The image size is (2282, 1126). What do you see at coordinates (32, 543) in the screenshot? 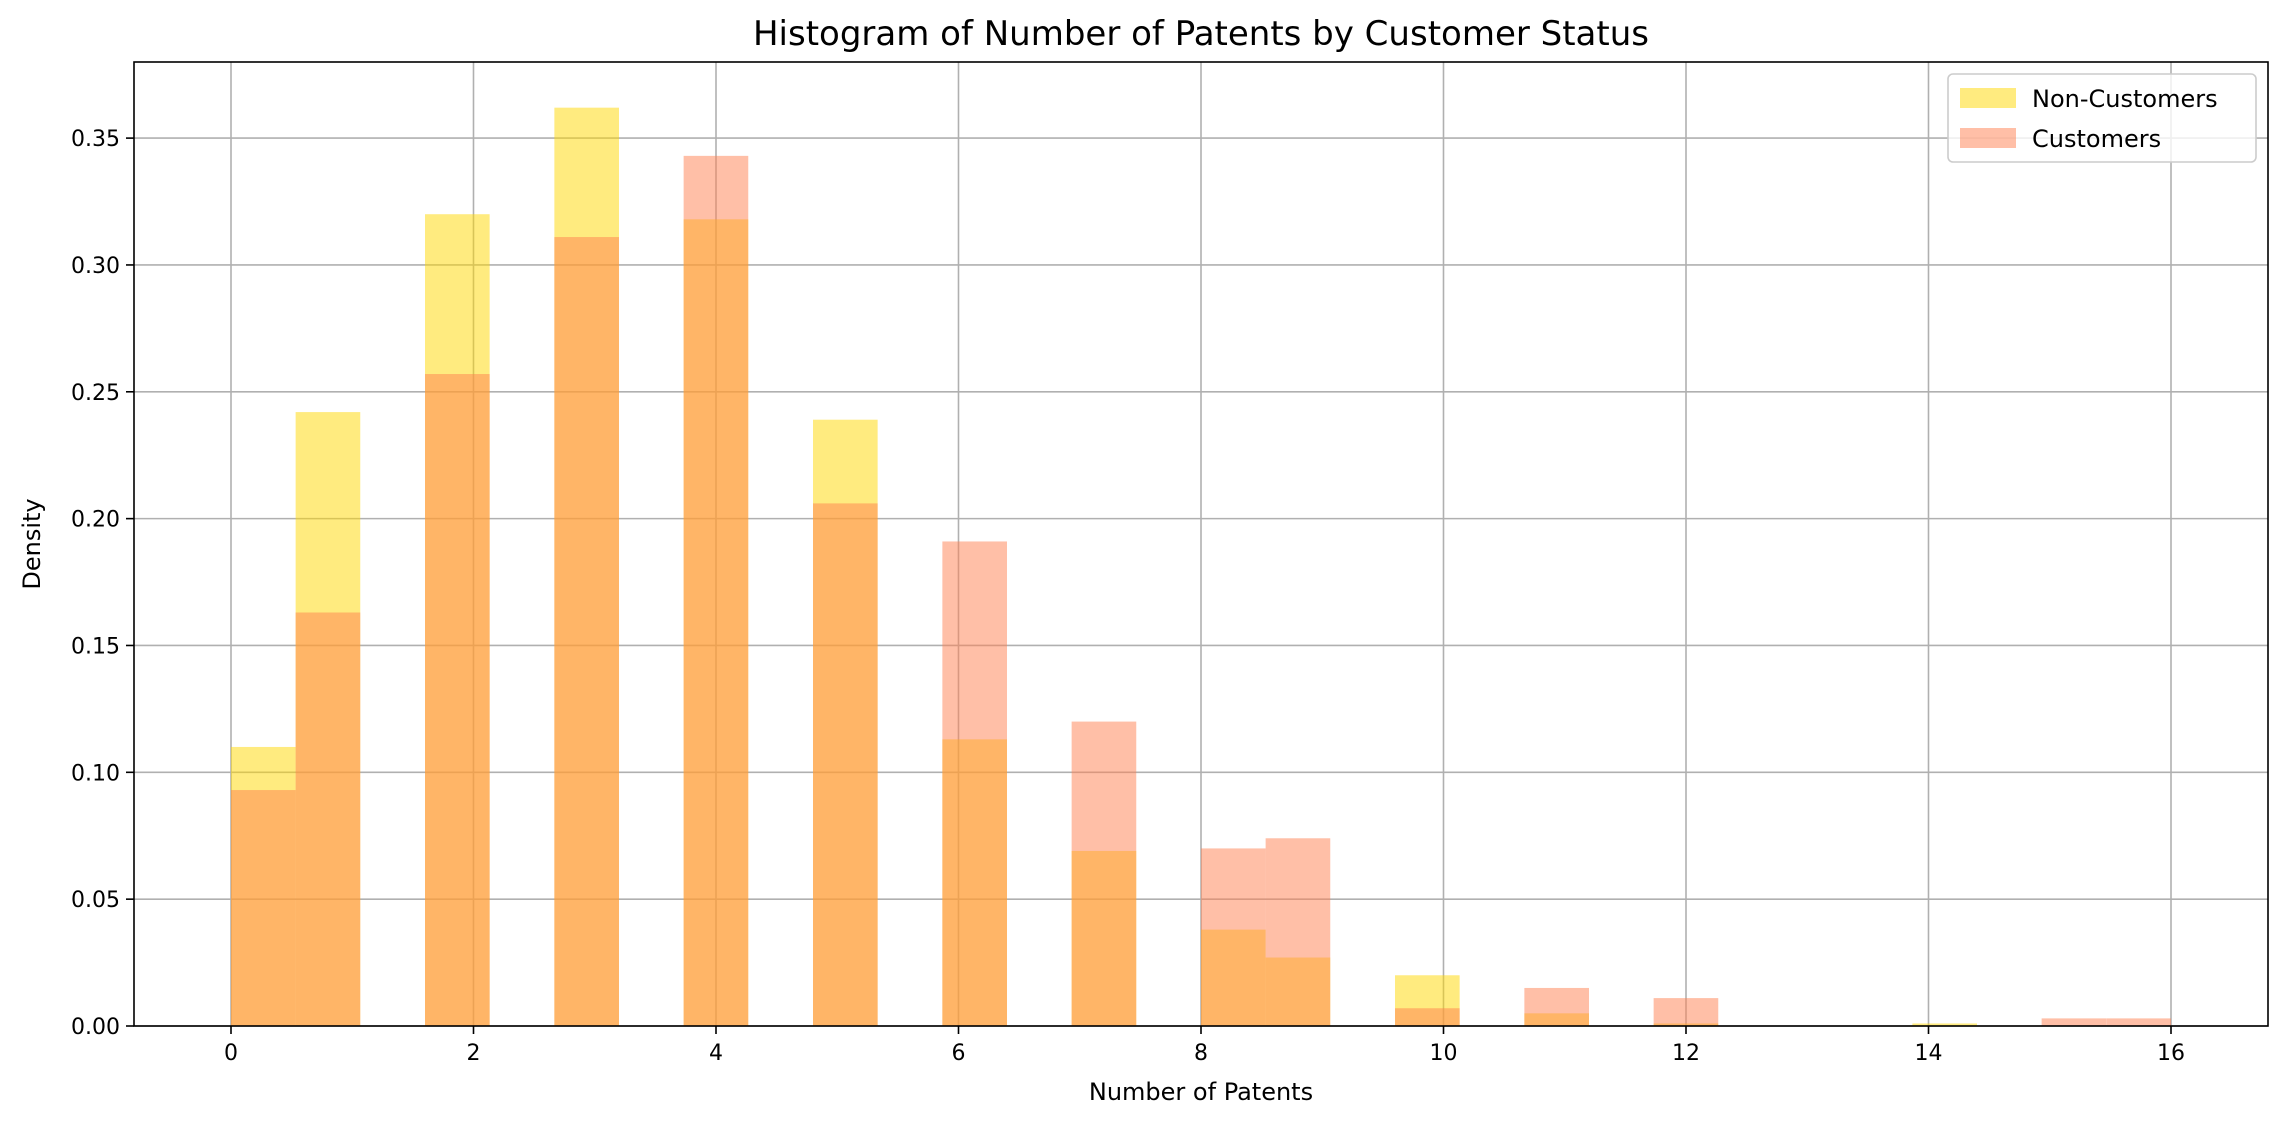
I see `y-axis-label: Density` at bounding box center [32, 543].